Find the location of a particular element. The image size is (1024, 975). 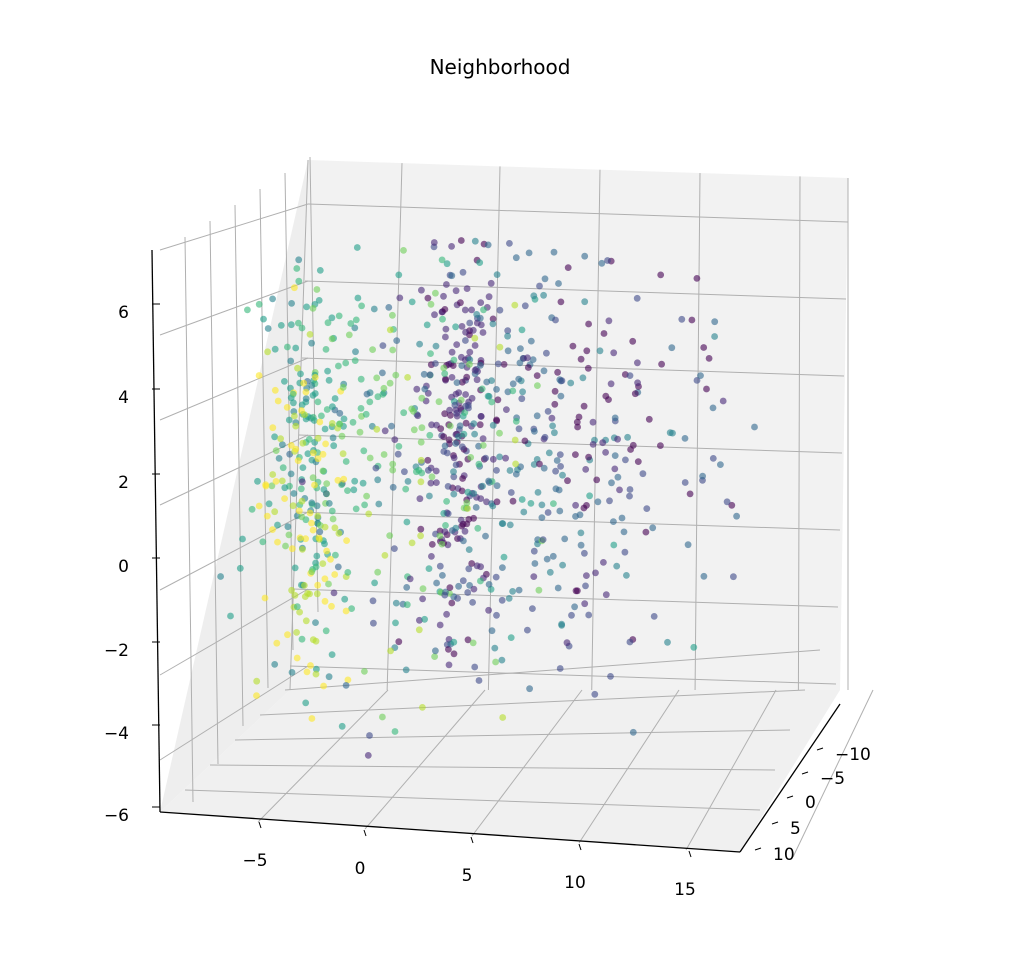

x-tick-mark is located at coordinates (365, 833).